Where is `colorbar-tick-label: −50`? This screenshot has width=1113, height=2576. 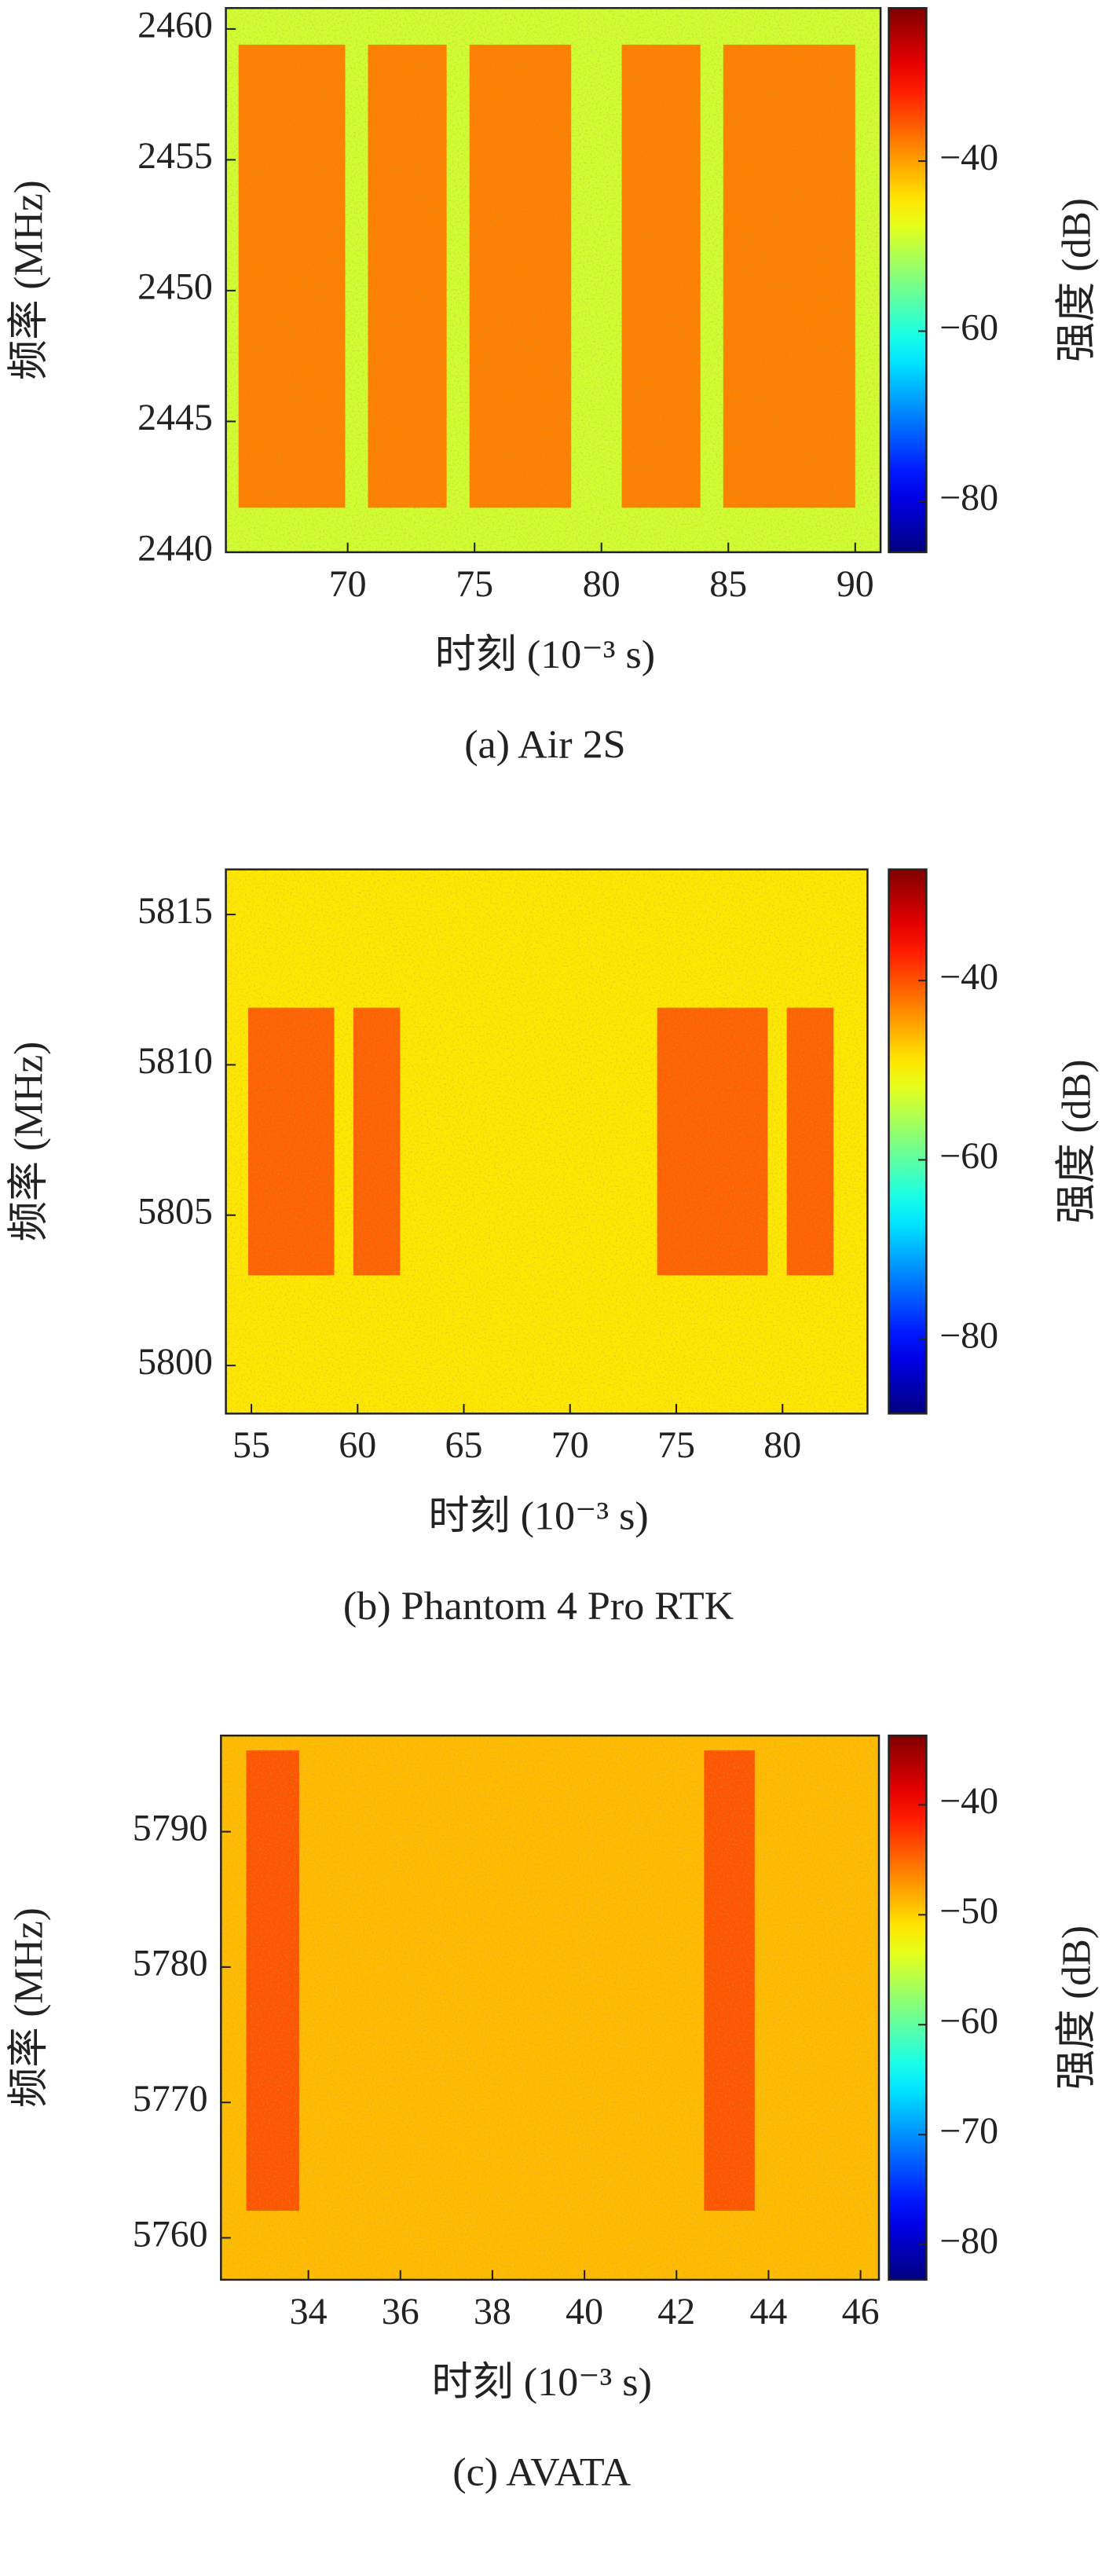 colorbar-tick-label: −50 is located at coordinates (969, 1912).